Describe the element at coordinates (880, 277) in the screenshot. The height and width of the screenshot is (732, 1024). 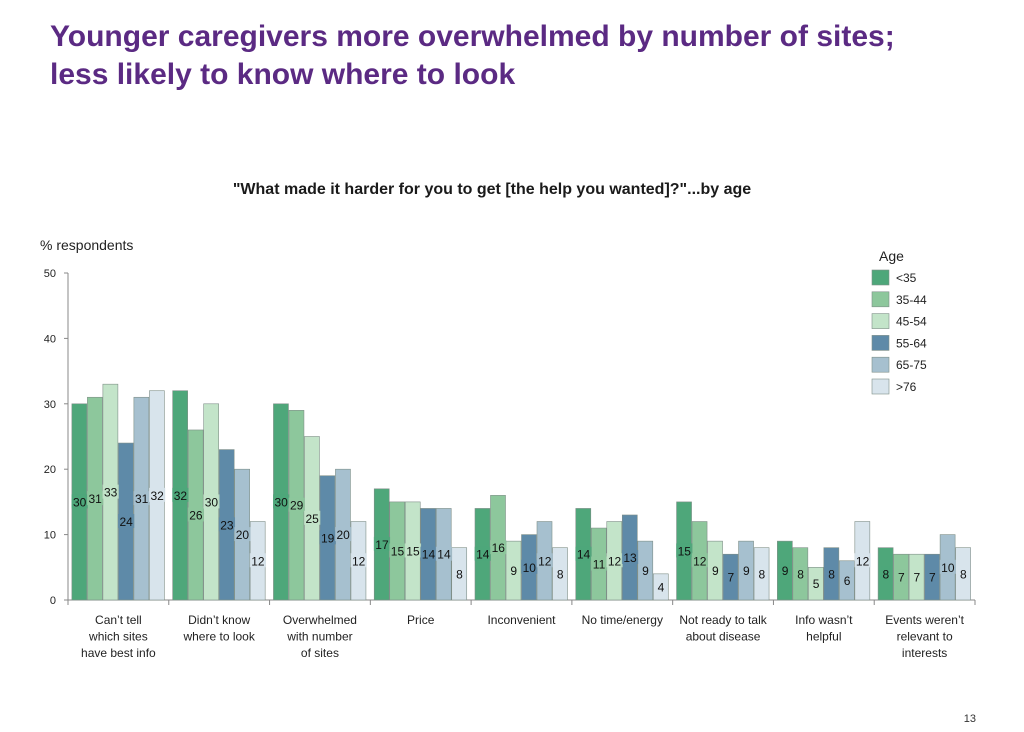
I see `legend-swatch-<35` at that location.